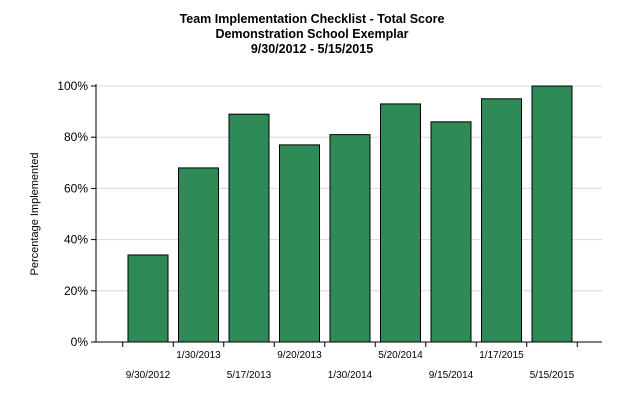  I want to click on y-tick-label: 100%, so click(72, 86).